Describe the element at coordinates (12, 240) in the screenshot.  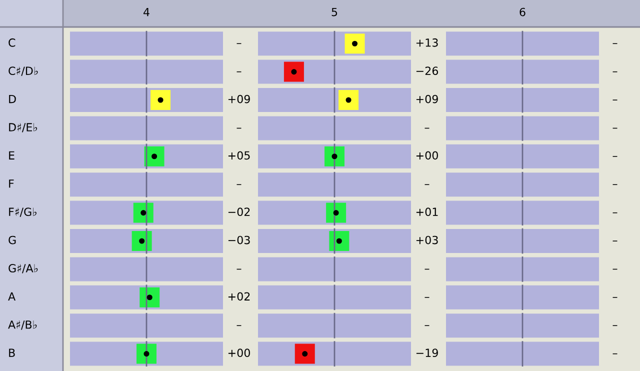
I see `y-tick-label: G` at that location.